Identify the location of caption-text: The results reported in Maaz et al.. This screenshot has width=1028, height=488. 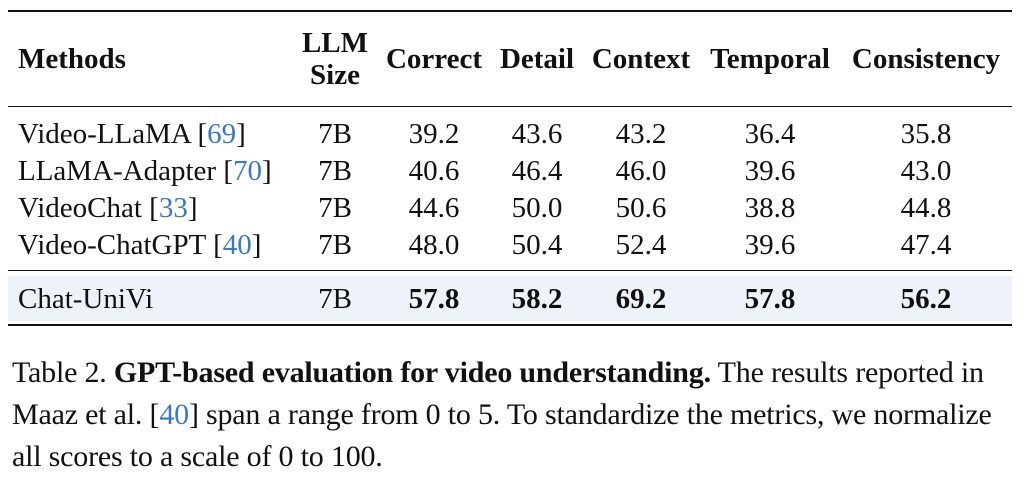
(498, 393).